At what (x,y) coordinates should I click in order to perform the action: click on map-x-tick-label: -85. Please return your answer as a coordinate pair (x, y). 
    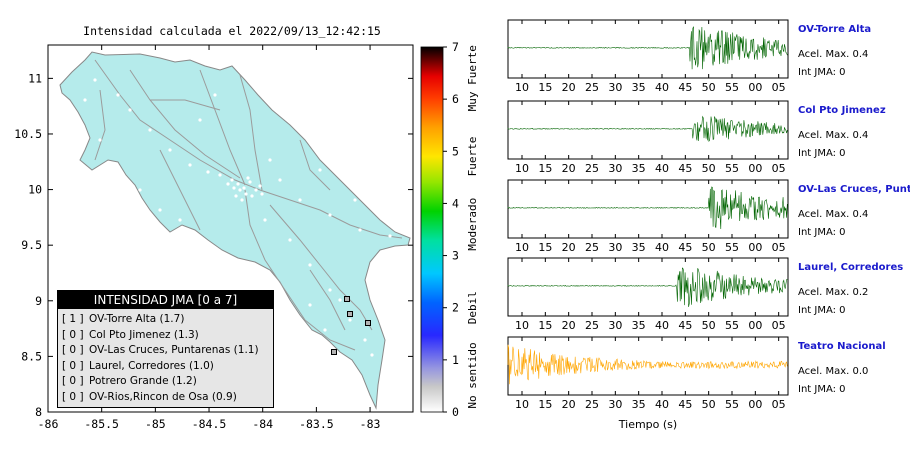
    Looking at the image, I should click on (155, 424).